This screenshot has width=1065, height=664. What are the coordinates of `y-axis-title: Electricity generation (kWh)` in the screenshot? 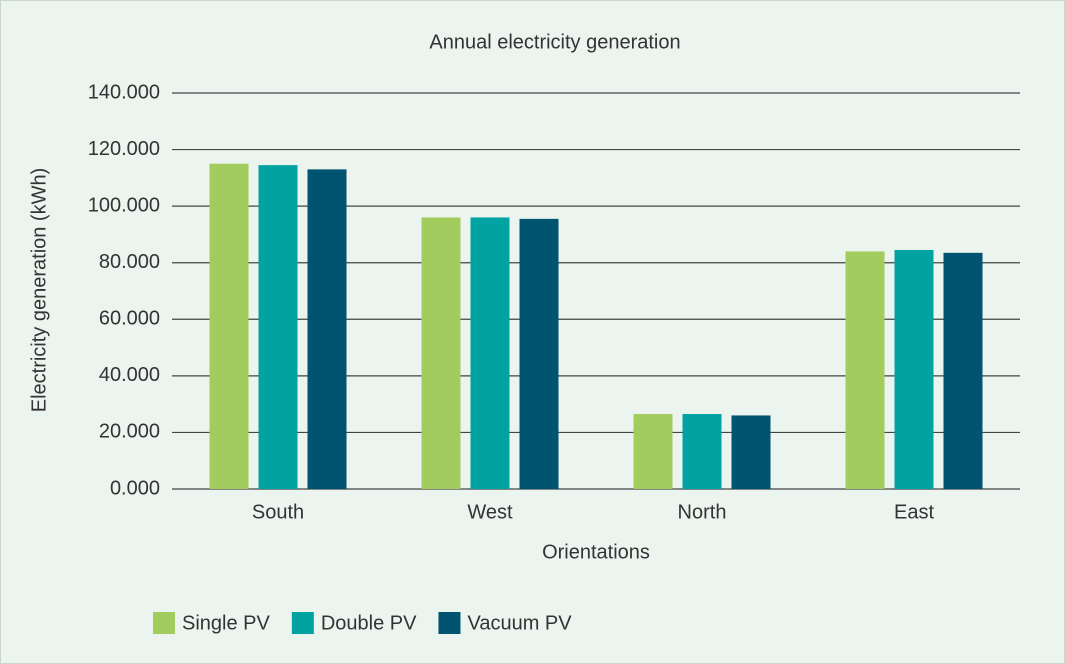 It's located at (39, 290).